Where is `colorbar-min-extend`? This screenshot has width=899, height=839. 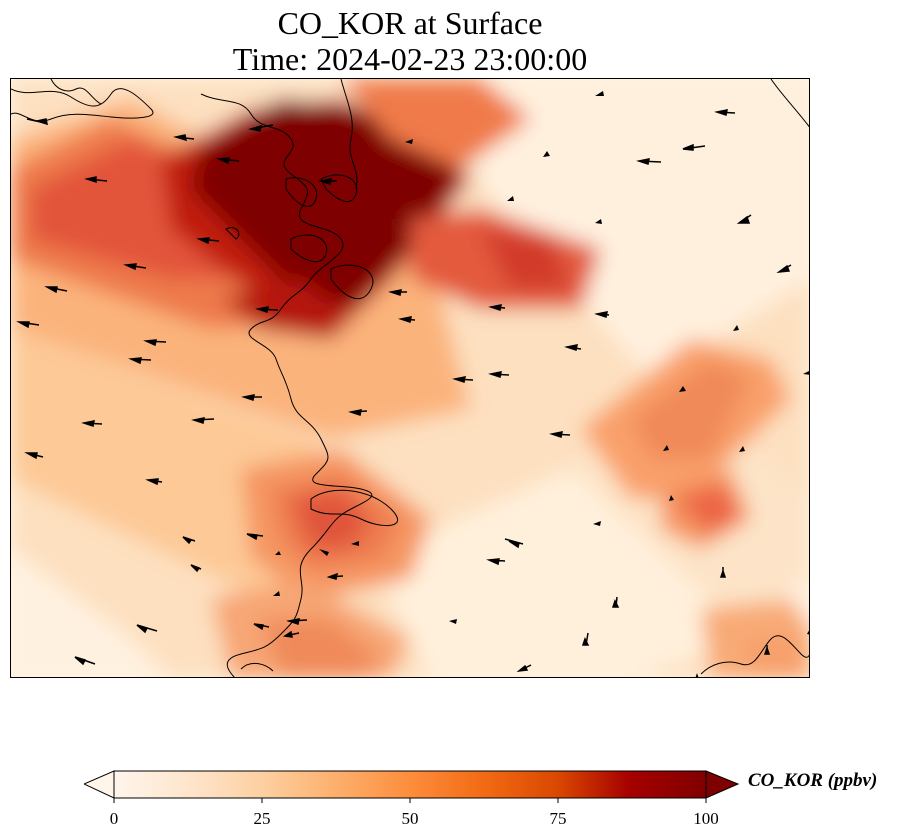 colorbar-min-extend is located at coordinates (99, 784).